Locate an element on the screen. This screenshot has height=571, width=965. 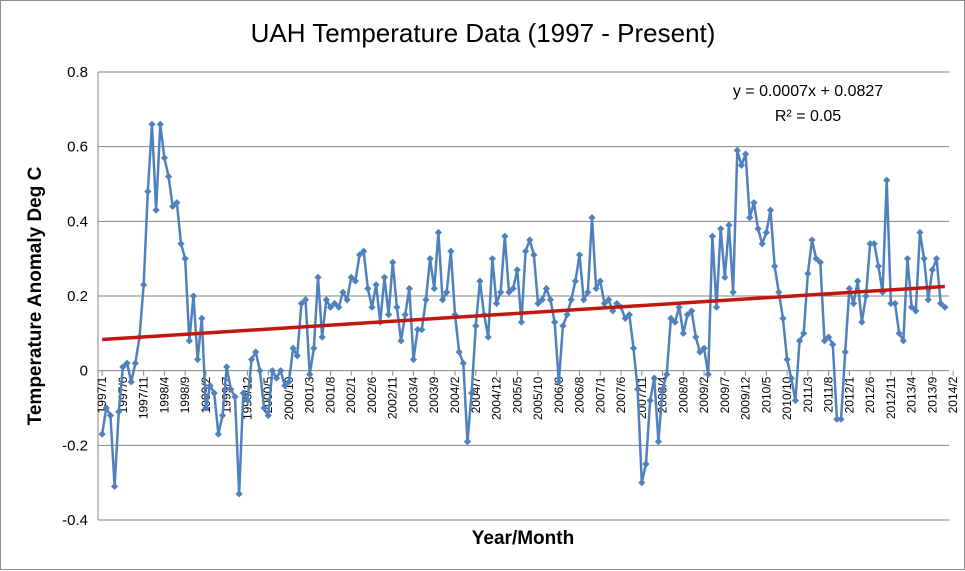
r-squared: R² = 0.05 is located at coordinates (808, 116).